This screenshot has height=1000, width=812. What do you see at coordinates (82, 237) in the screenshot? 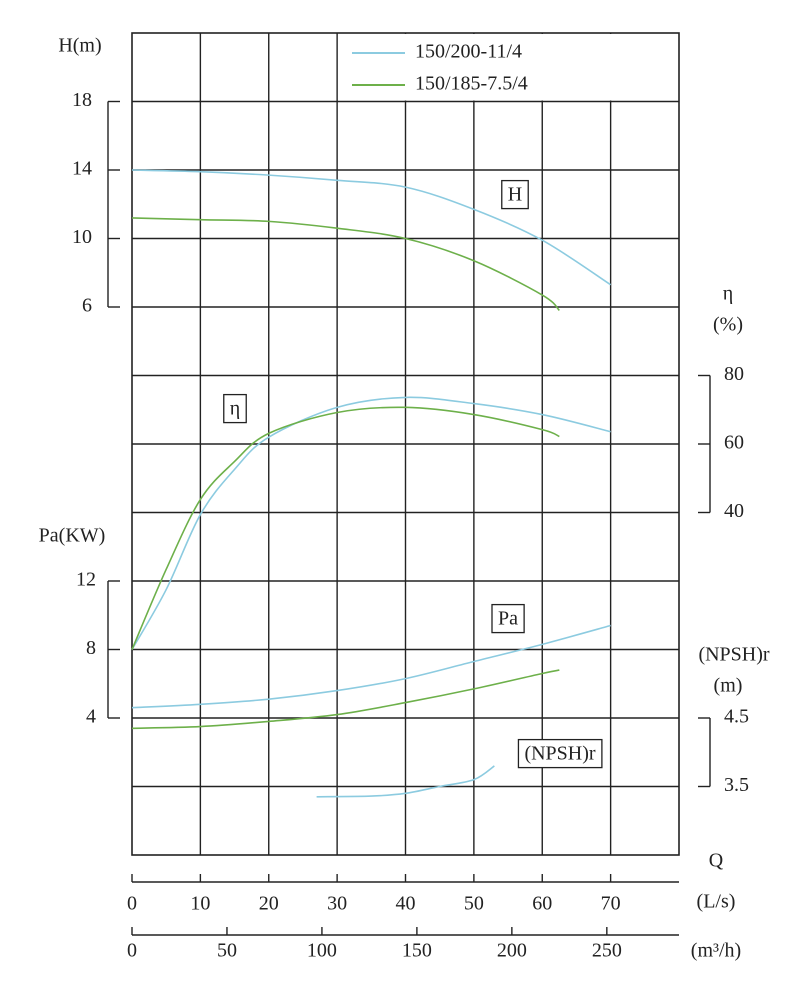
I see `y-tick-label: 10` at bounding box center [82, 237].